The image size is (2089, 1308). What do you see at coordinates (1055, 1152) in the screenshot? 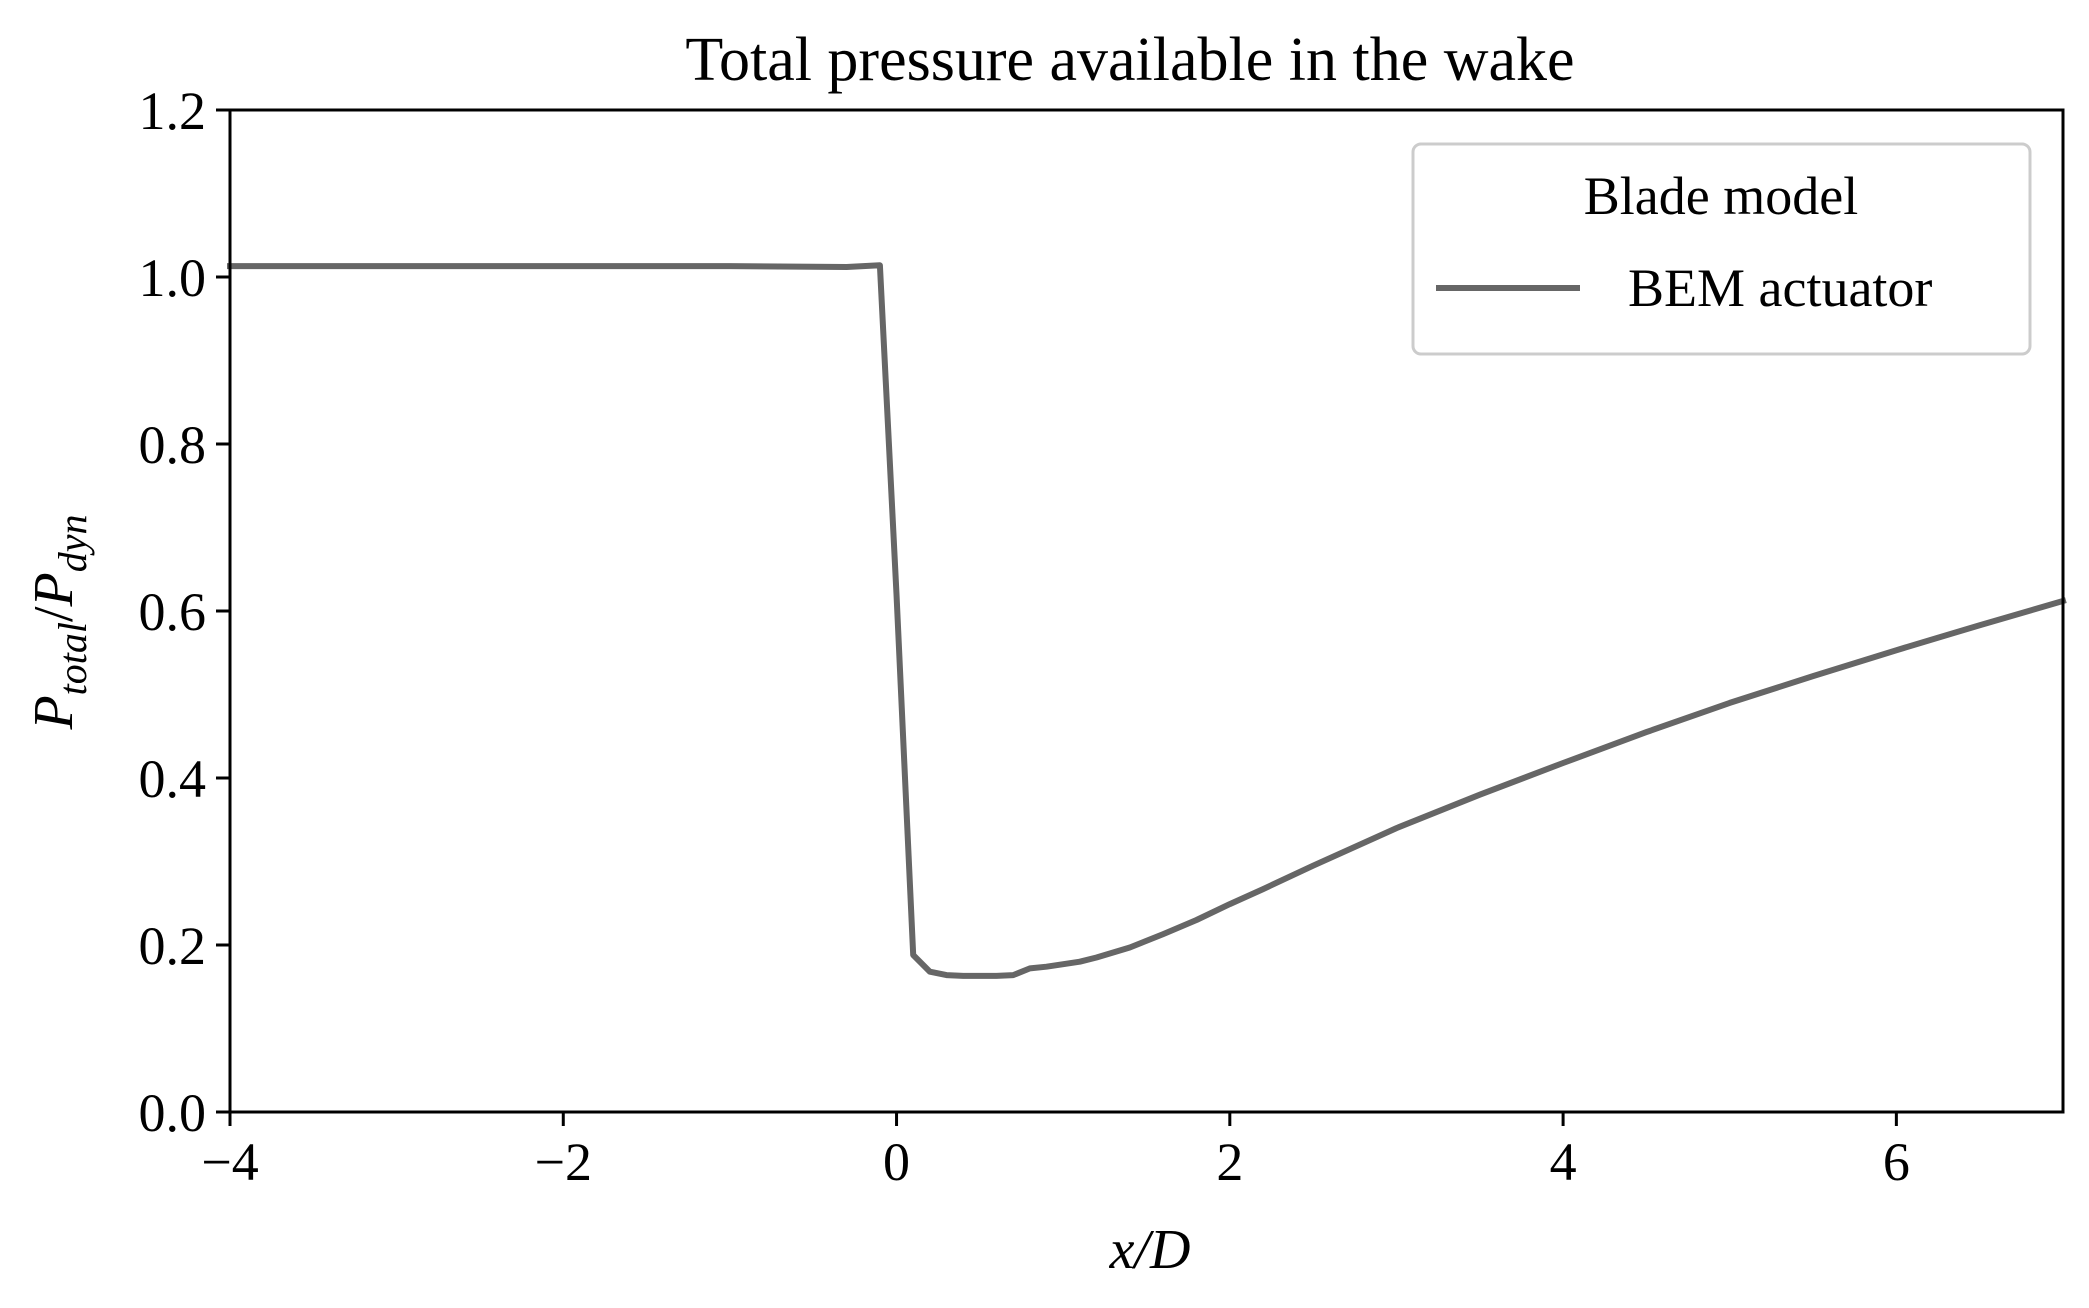
I see `x-axis-ticks: −4 −2 0 2 4 6` at bounding box center [1055, 1152].